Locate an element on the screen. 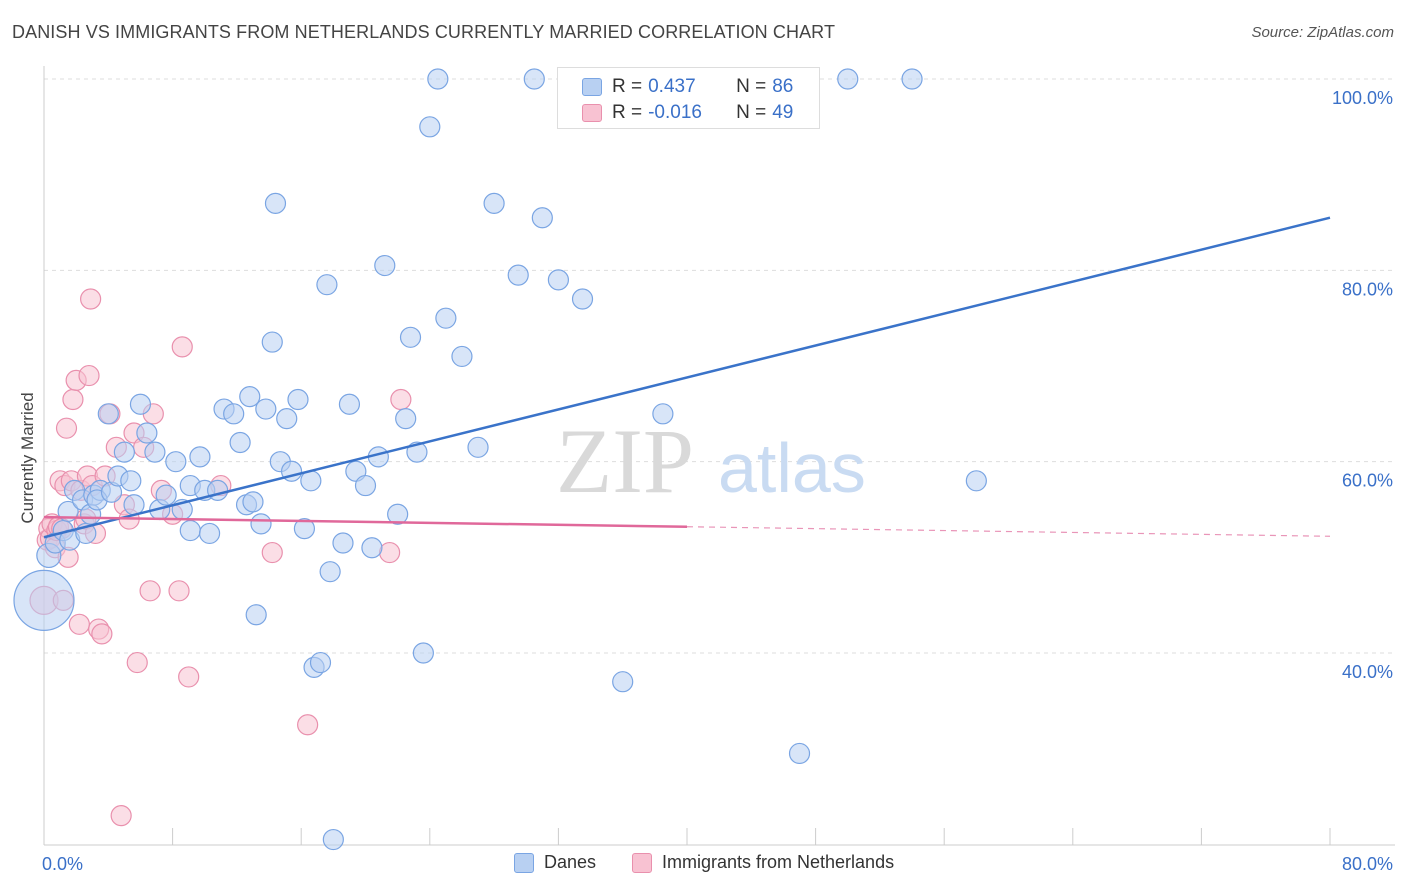 The image size is (1406, 892). legend-r-value-danes: 0.437 is located at coordinates (672, 86).